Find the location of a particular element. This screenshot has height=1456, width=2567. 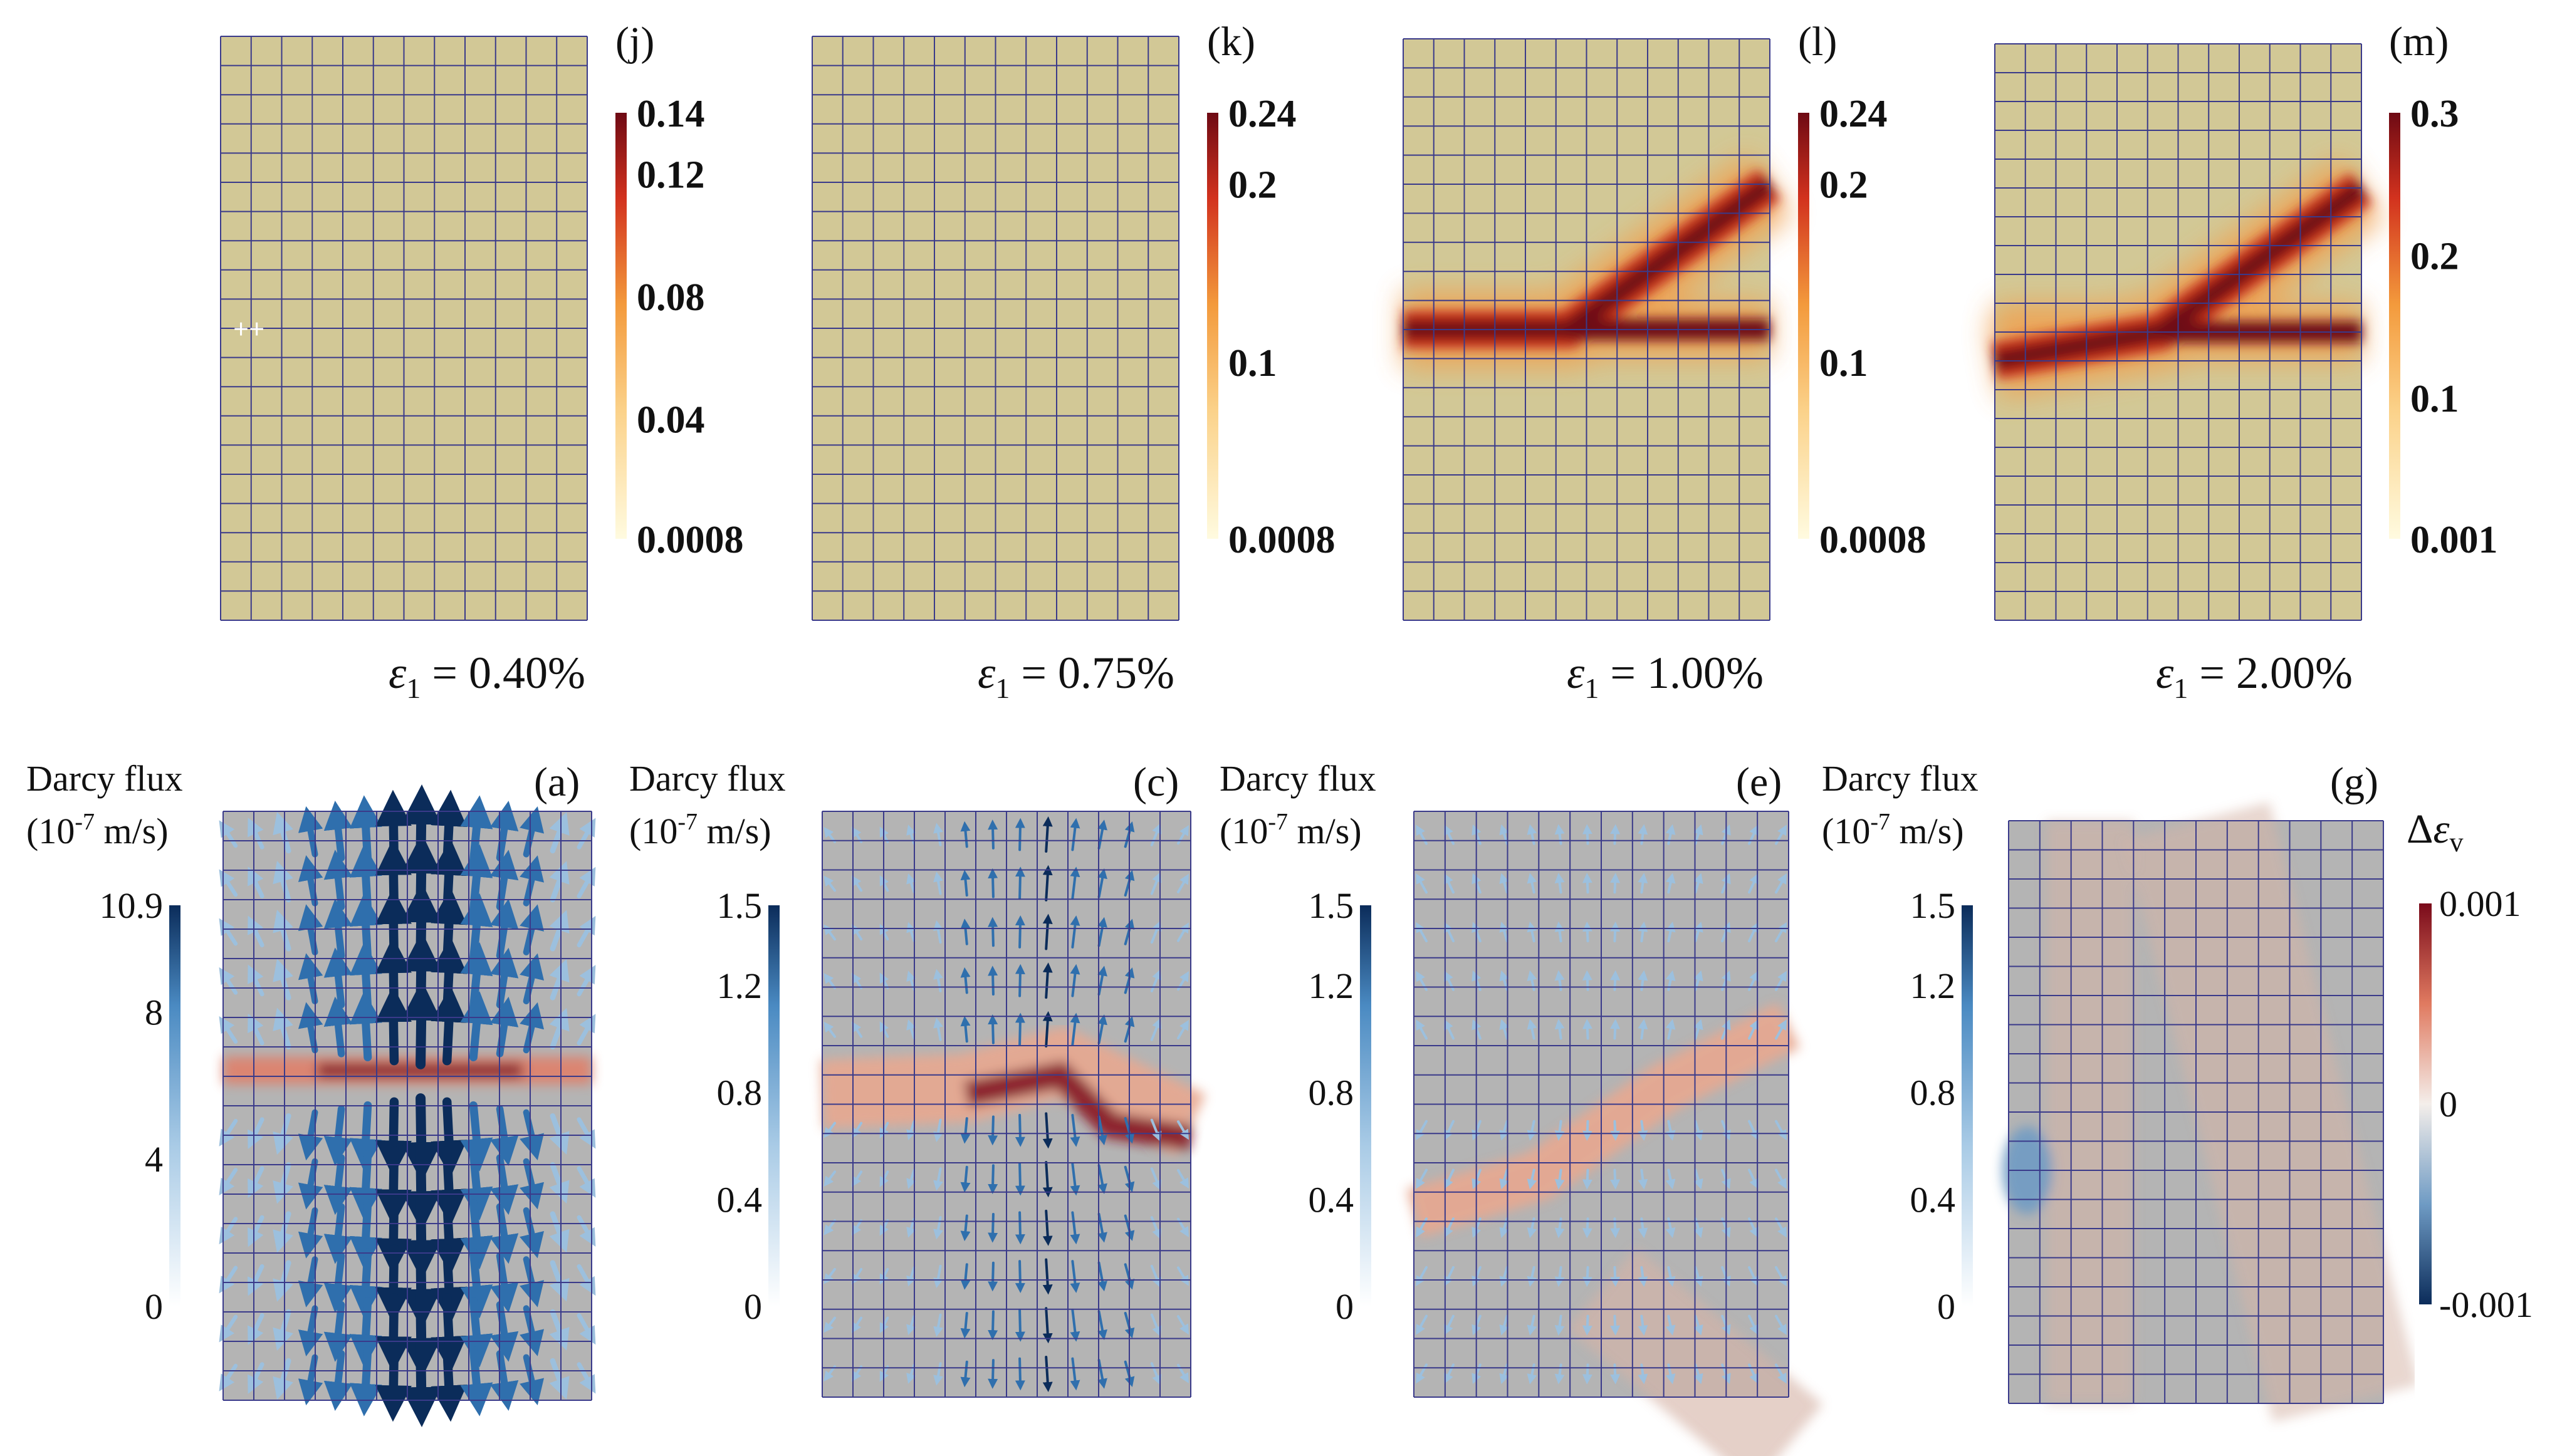

colorbar-tick-label: 4 is located at coordinates (154, 1160).